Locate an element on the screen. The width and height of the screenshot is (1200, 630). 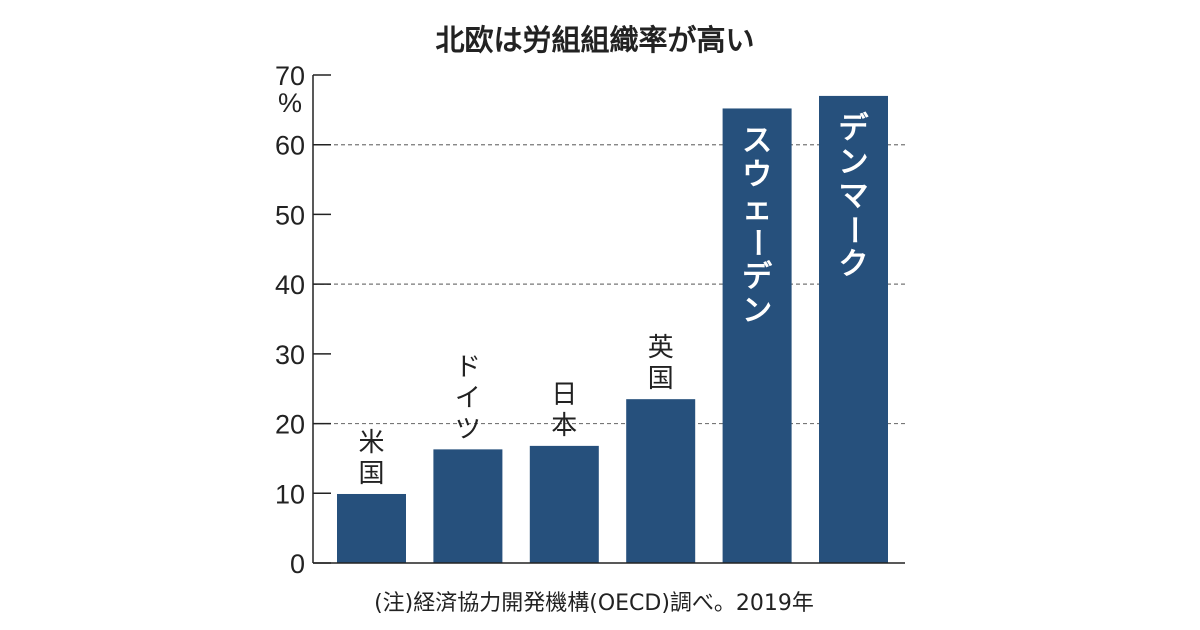
y-tick-label: 20 is located at coordinates (290, 425).